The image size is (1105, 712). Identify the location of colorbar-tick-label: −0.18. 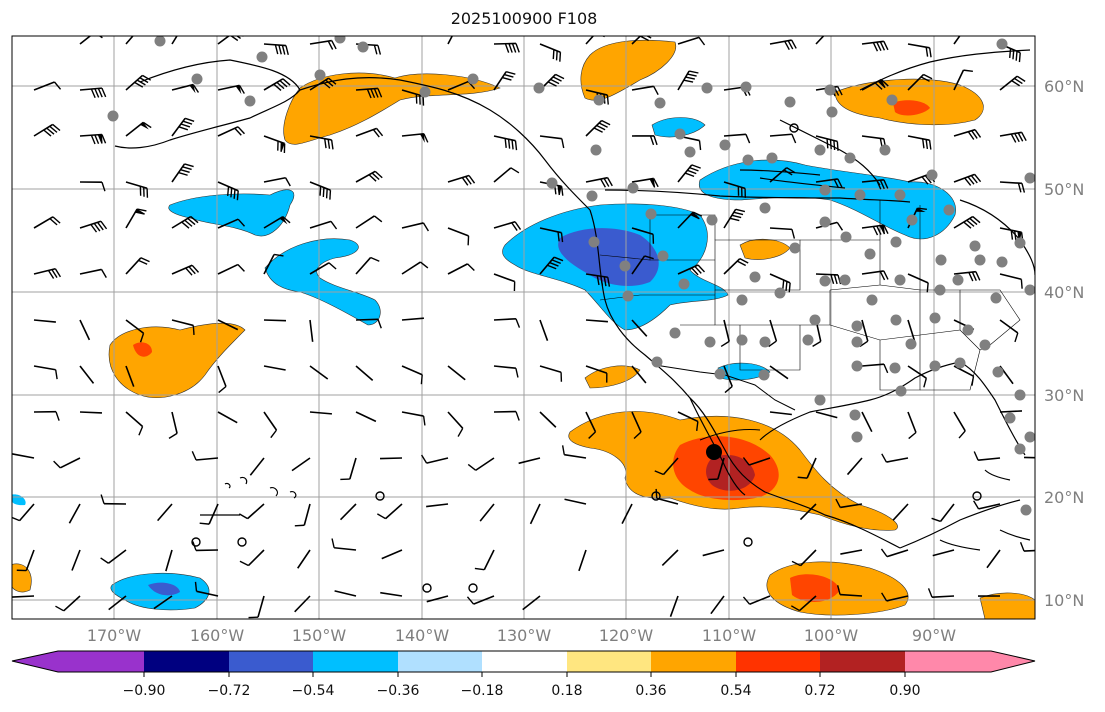
(482, 691).